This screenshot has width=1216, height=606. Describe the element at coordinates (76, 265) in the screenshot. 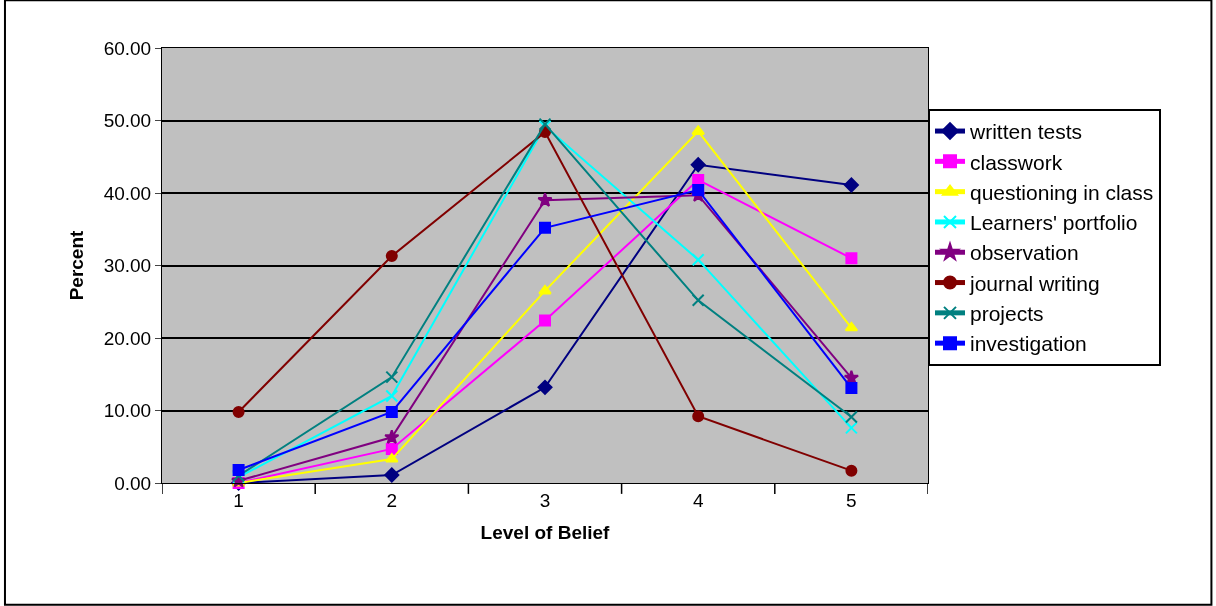

I see `y-axis-title: Percent` at that location.